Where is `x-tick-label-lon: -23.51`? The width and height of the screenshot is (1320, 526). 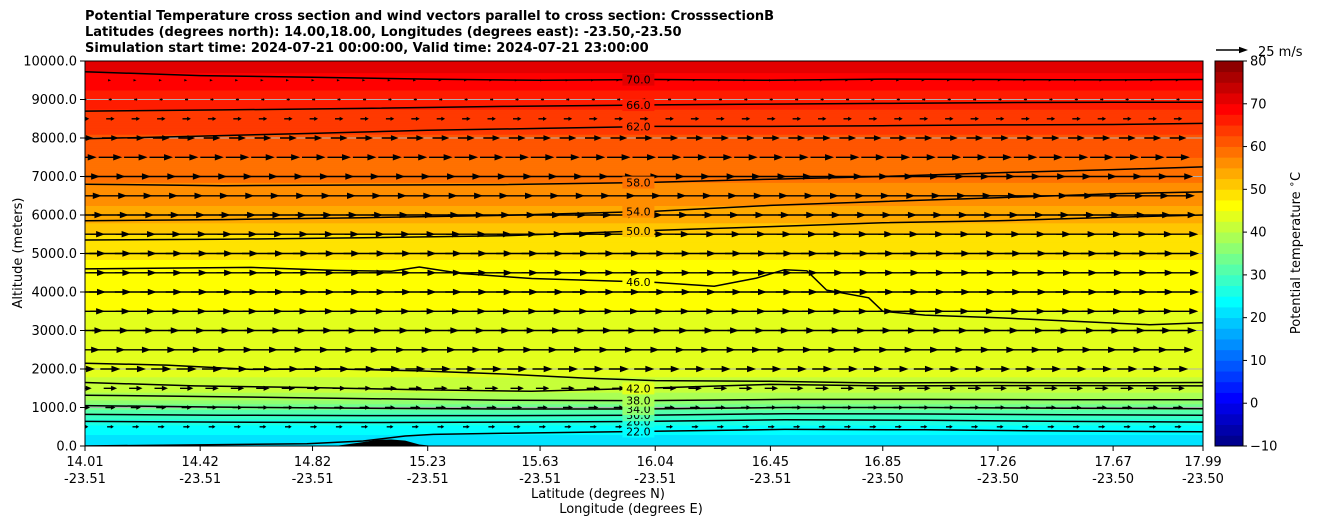
x-tick-label-lon: -23.51 is located at coordinates (770, 479).